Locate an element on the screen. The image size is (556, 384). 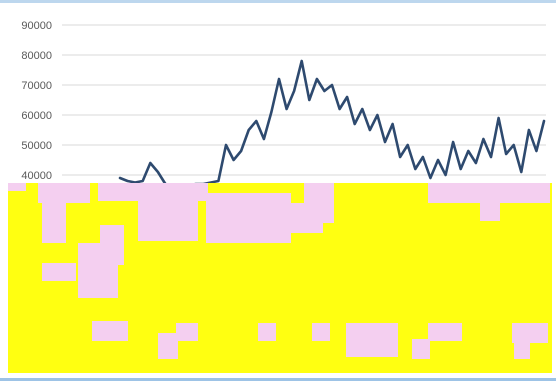
y-tick-label: 90000 is located at coordinates (36, 26).